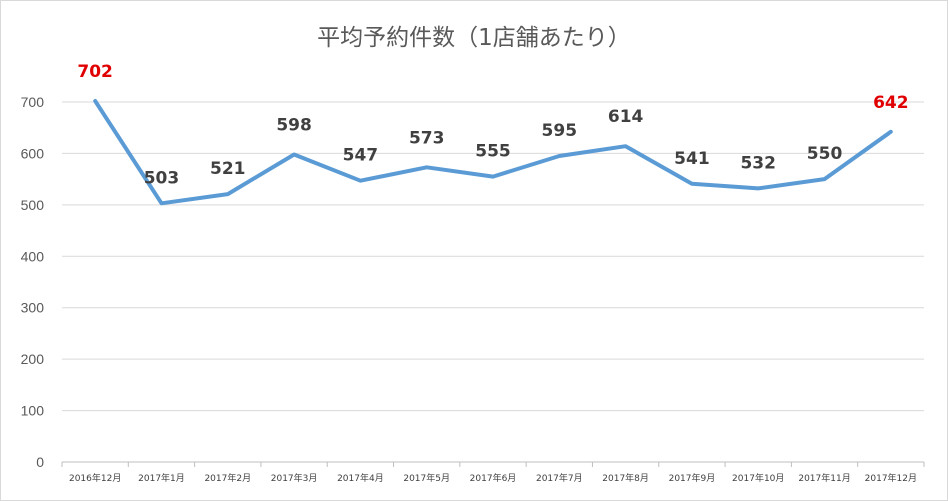 This screenshot has width=948, height=501. What do you see at coordinates (294, 478) in the screenshot?
I see `x-tick-label: 2017年3月` at bounding box center [294, 478].